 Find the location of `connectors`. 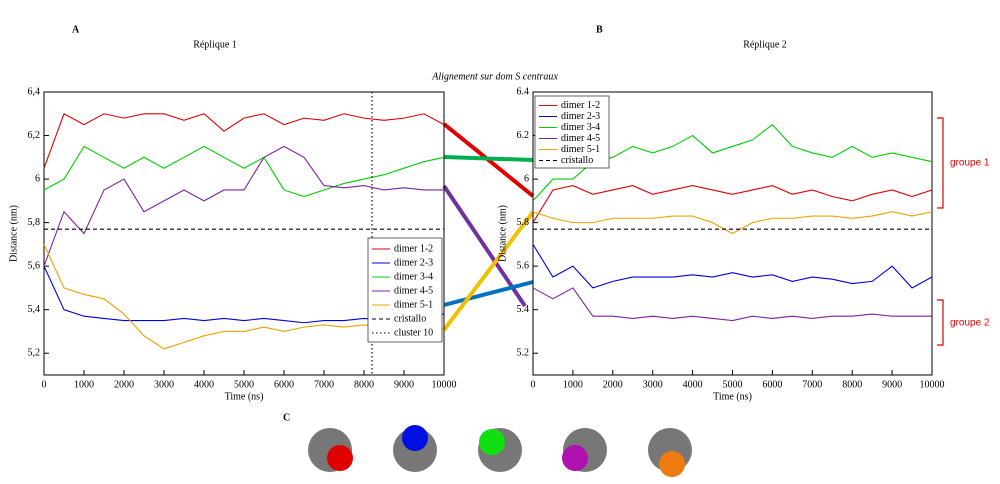

connectors is located at coordinates (488, 227).